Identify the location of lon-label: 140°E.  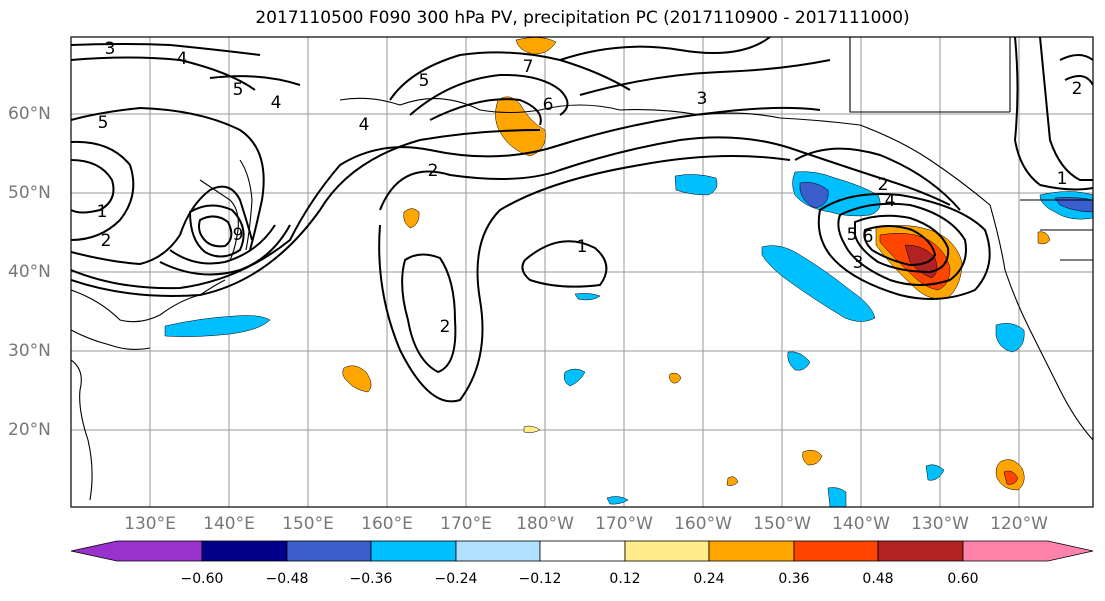
(229, 524).